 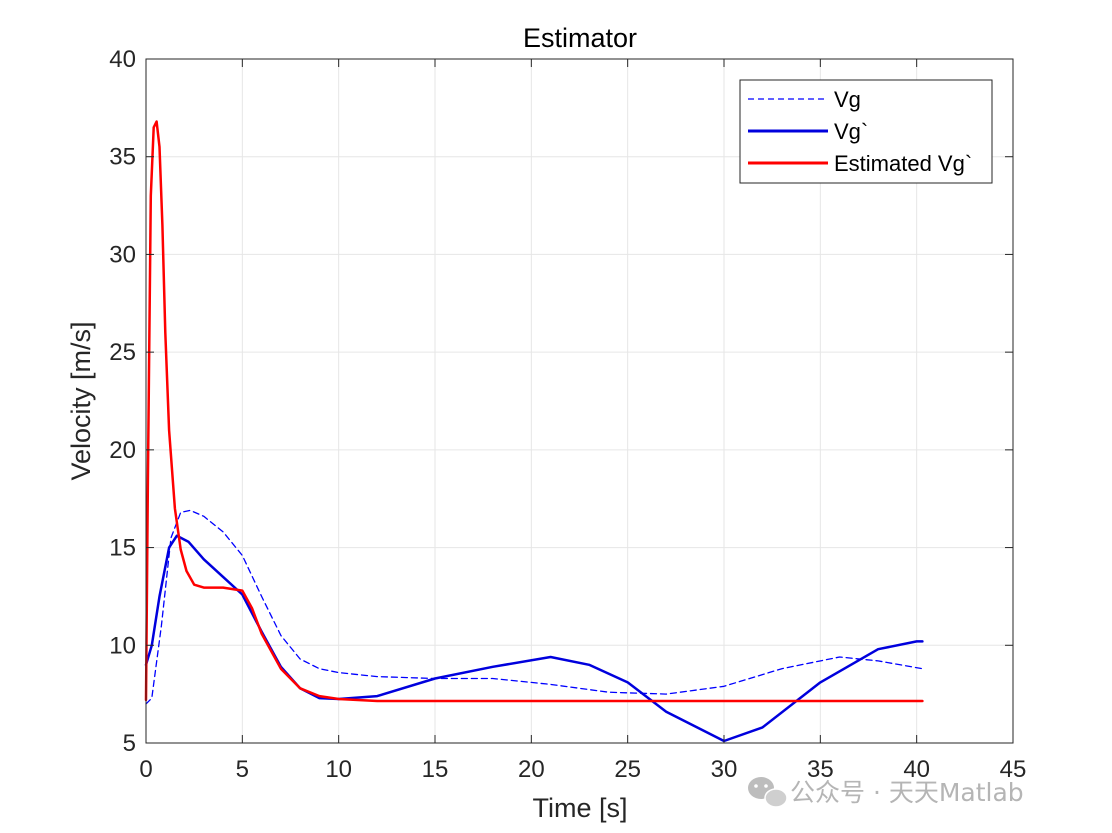 I want to click on chart-title: Estimator, so click(x=580, y=38).